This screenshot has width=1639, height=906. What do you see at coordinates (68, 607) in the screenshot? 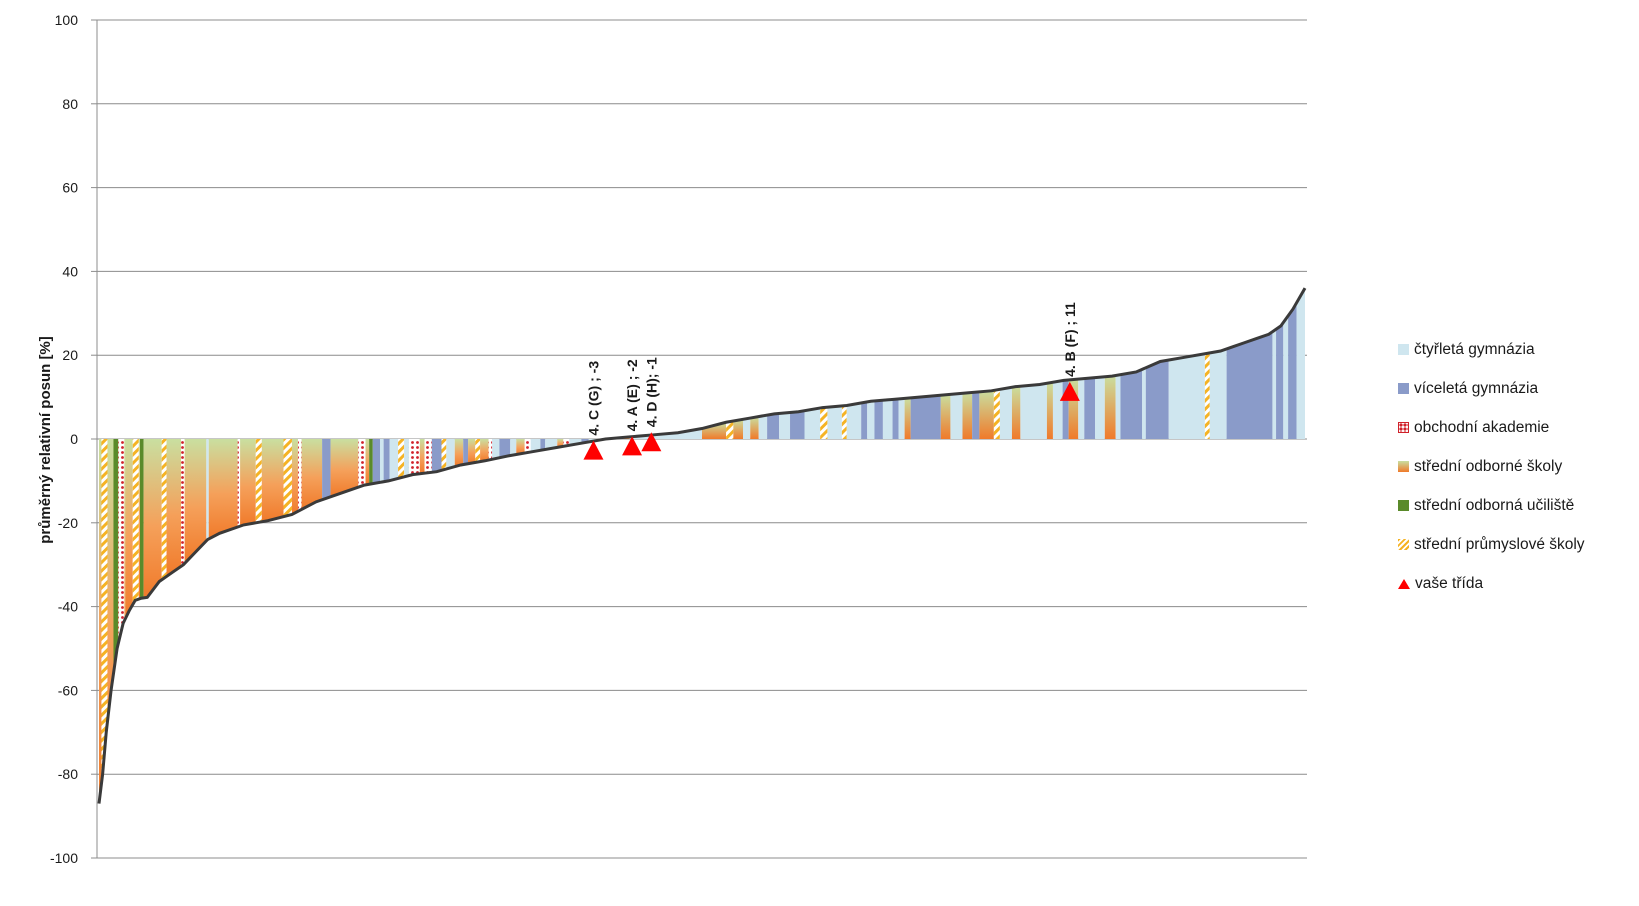
I see `y-tick-label: -40` at bounding box center [68, 607].